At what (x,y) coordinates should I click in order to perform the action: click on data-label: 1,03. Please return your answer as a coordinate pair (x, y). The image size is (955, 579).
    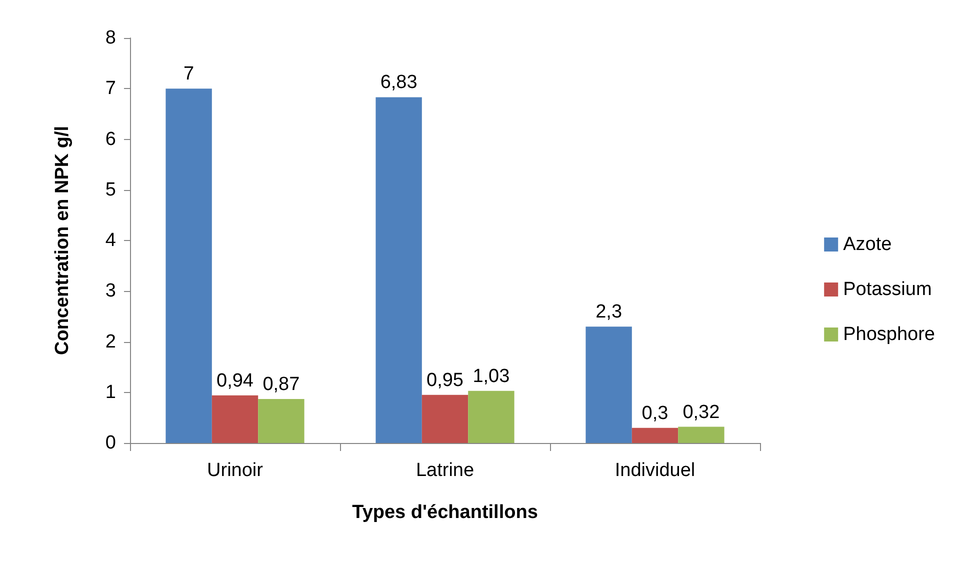
    Looking at the image, I should click on (491, 376).